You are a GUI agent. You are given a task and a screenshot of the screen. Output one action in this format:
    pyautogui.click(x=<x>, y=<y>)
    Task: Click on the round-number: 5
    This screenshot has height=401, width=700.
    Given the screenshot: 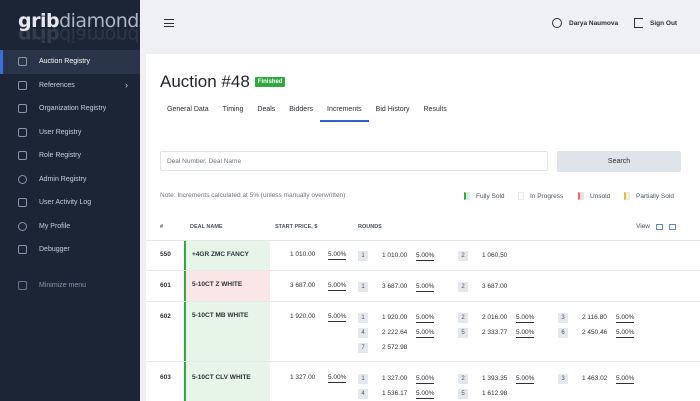 What is the action you would take?
    pyautogui.click(x=463, y=333)
    